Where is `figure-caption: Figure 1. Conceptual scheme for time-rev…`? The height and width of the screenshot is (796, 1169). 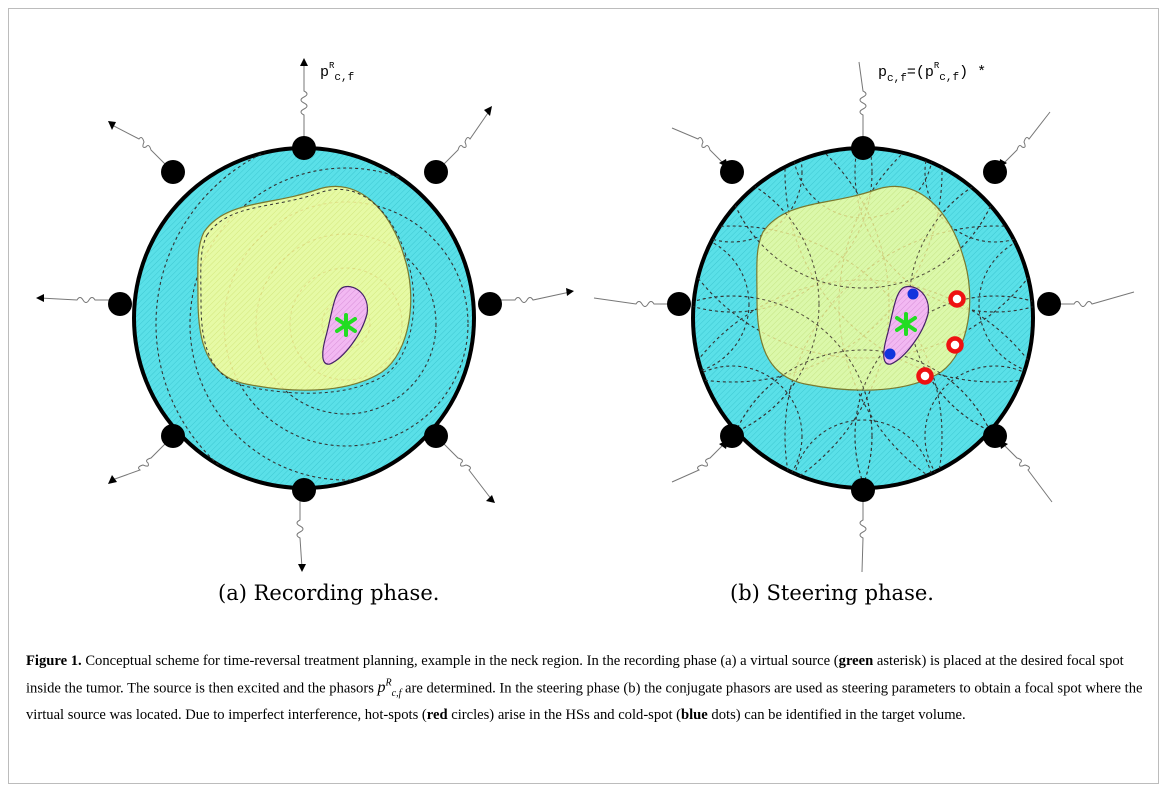
figure-caption: Figure 1. Conceptual scheme for time-rev… is located at coordinates (584, 688).